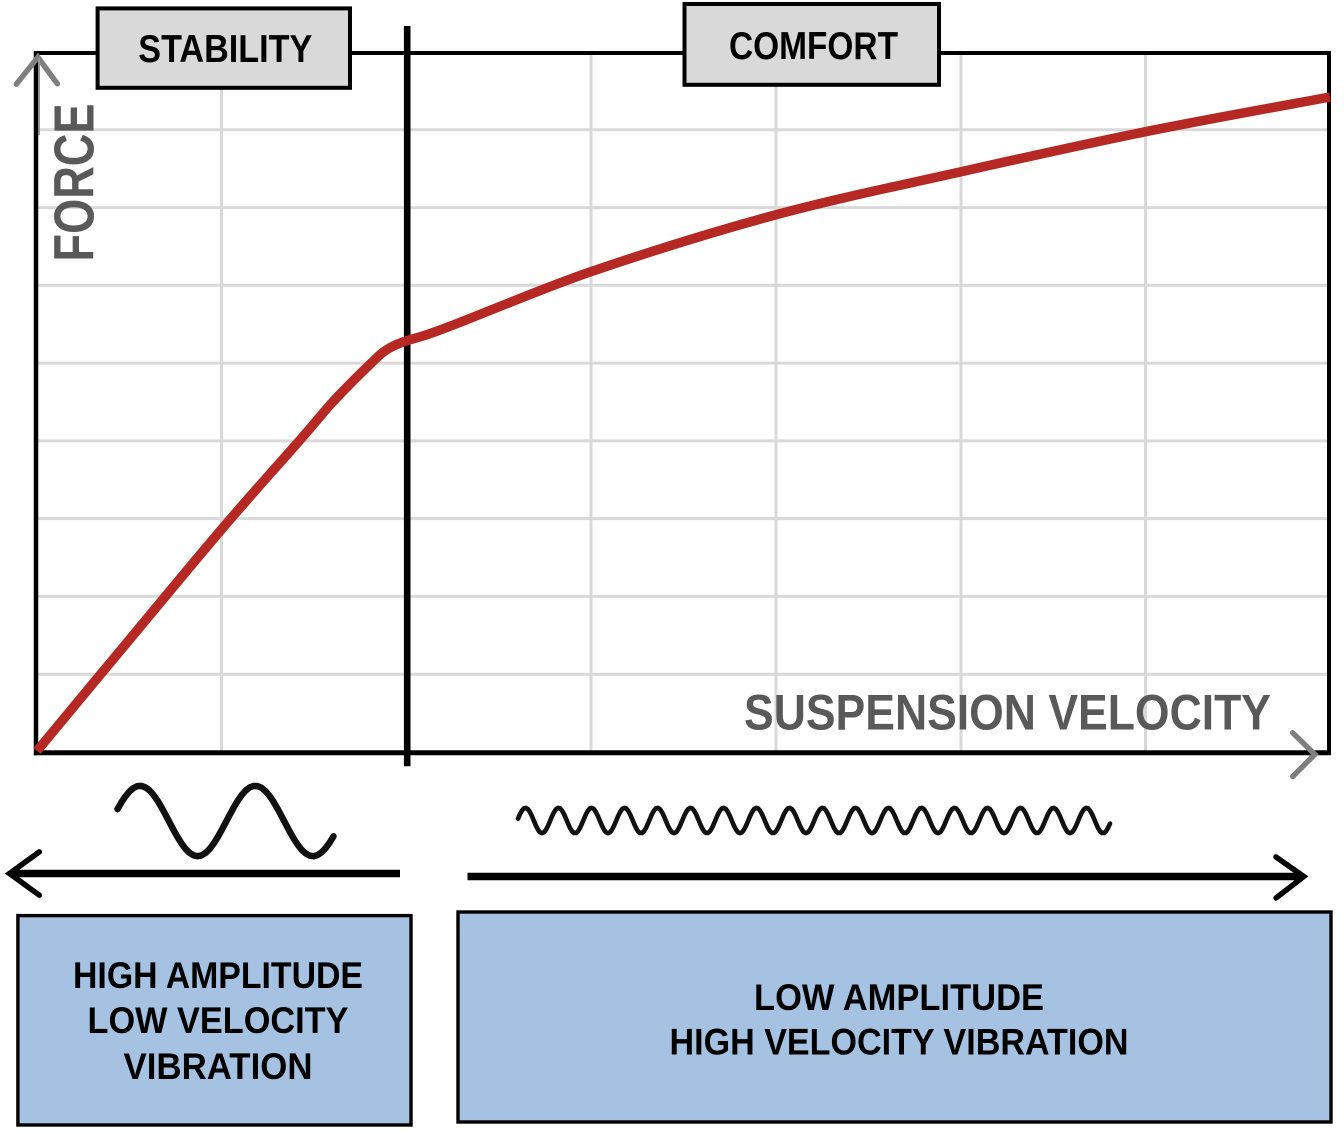  I want to click on svg-text: HIGH VELOCITY VIBRATION, so click(899, 1042).